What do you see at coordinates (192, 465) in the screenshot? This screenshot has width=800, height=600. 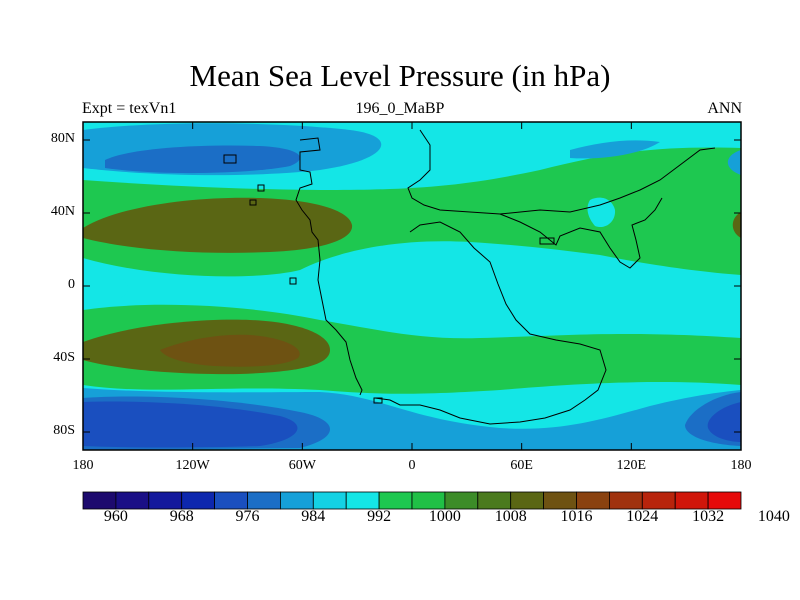 I see `x-tick-label: 120W` at bounding box center [192, 465].